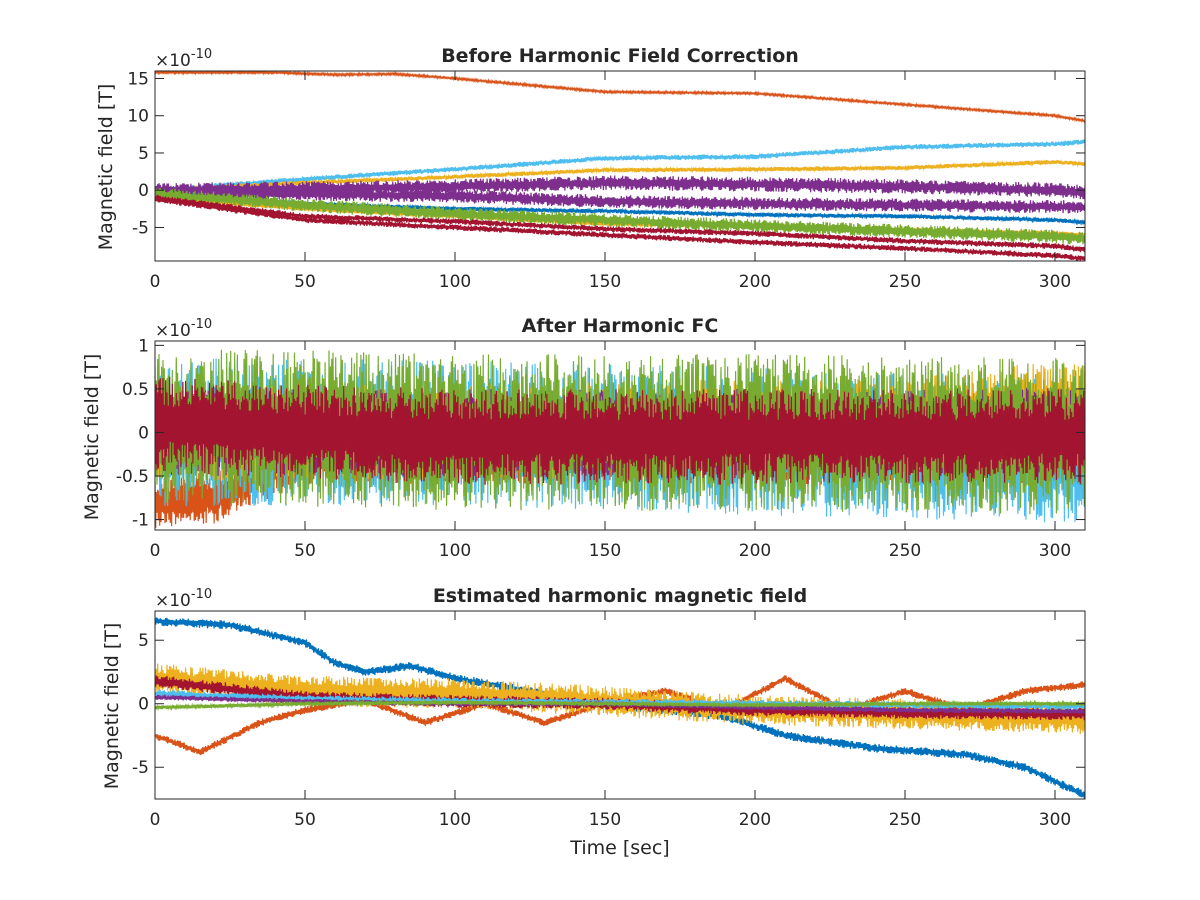 This screenshot has height=900, width=1200. What do you see at coordinates (138, 79) in the screenshot?
I see `y-tick-label: 15` at bounding box center [138, 79].